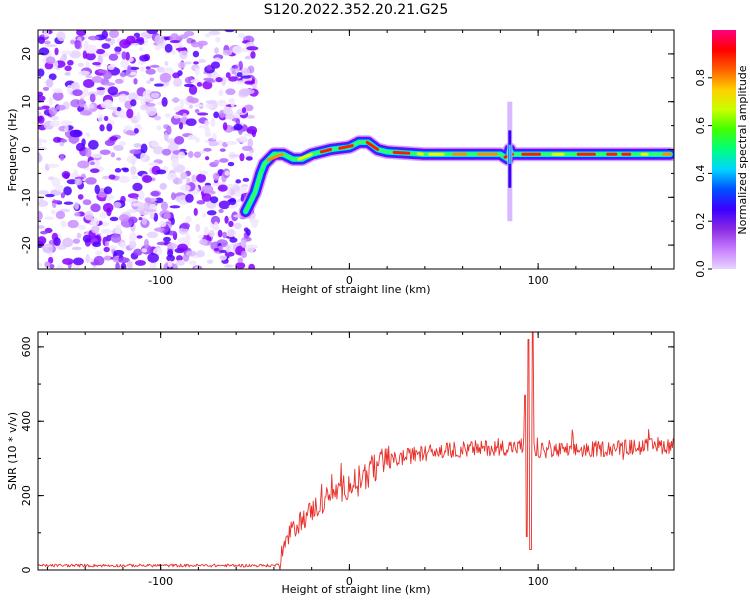  What do you see at coordinates (538, 581) in the screenshot?
I see `snr-x-tick-label: 100` at bounding box center [538, 581].